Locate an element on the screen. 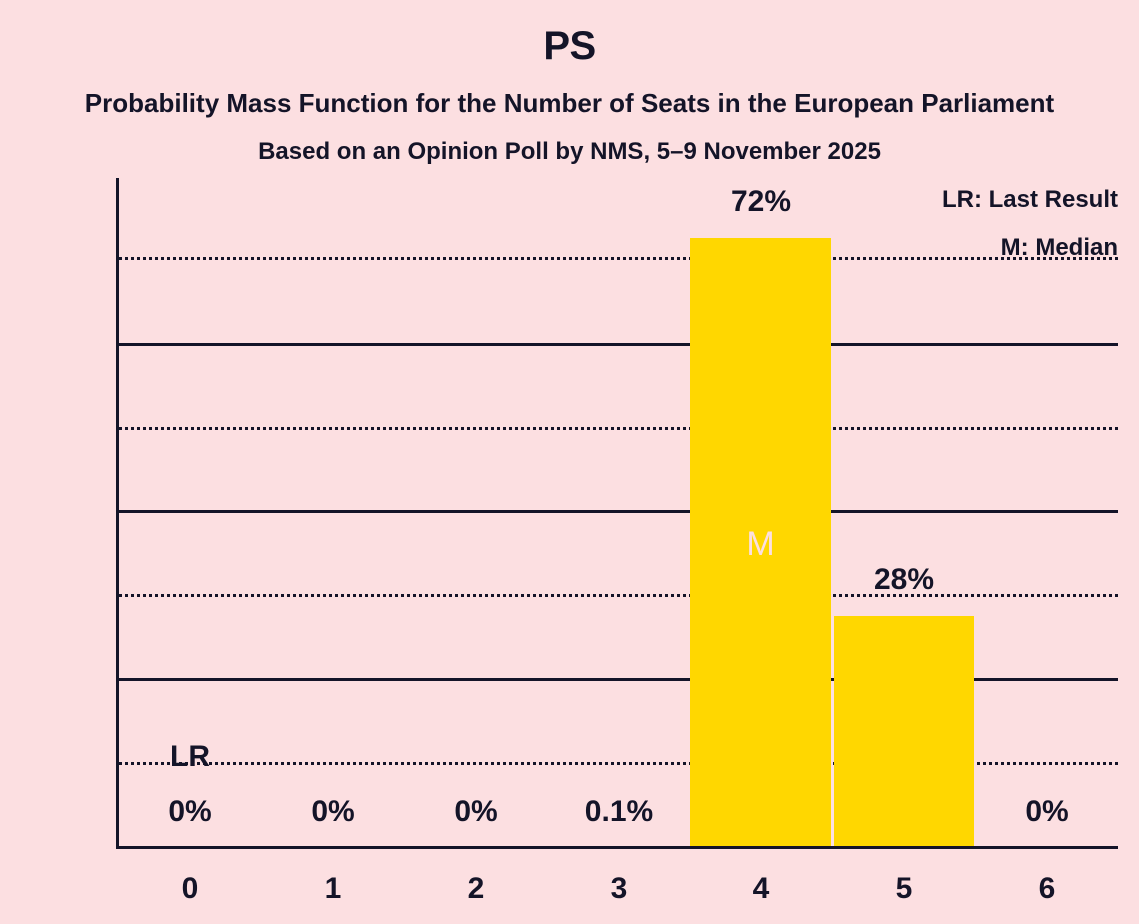  bar-value-label-2: 0% is located at coordinates (476, 811).